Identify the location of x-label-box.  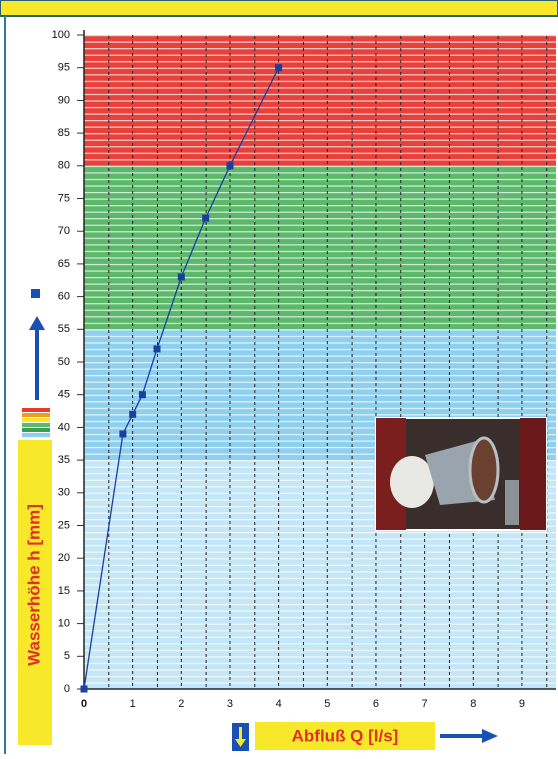
(345, 736).